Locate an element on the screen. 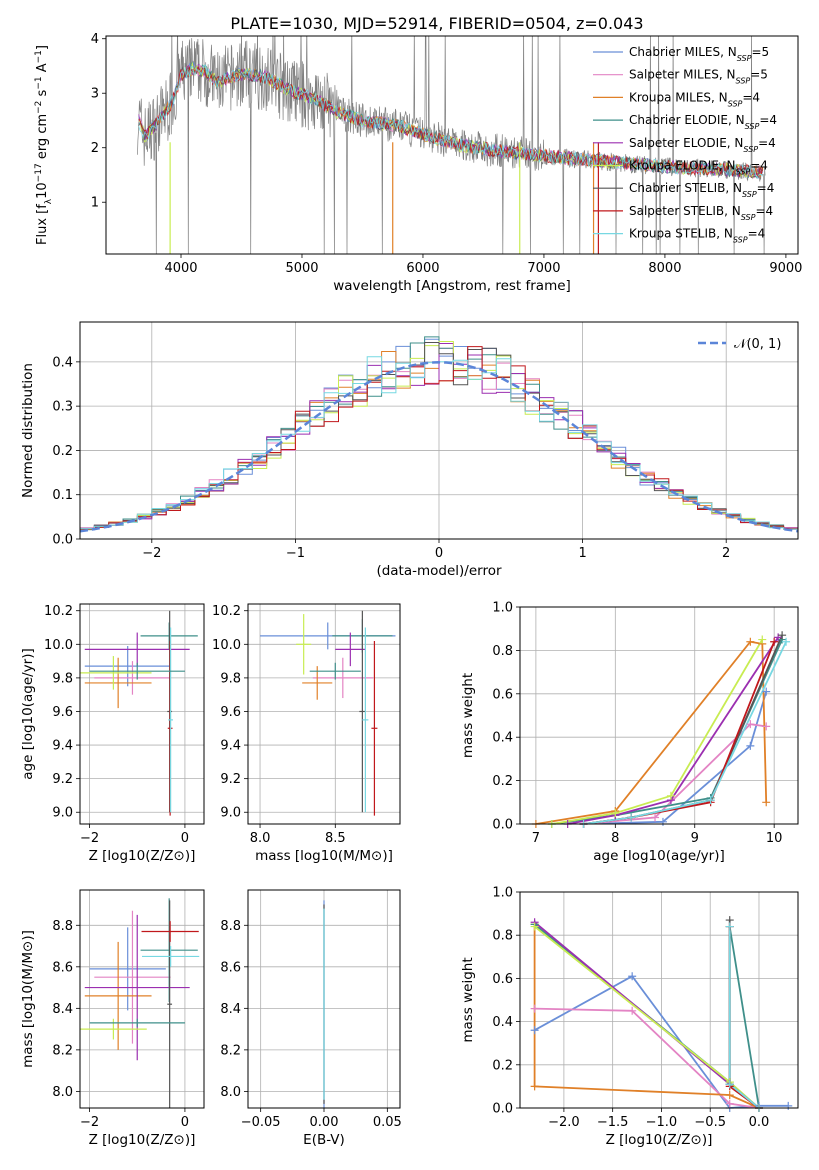  mass-vs-ebv-panel: −0.05 0.00 0.05 8.0 8.2 8.4 8.6 8.8 E(B-V) is located at coordinates (311, 1018).